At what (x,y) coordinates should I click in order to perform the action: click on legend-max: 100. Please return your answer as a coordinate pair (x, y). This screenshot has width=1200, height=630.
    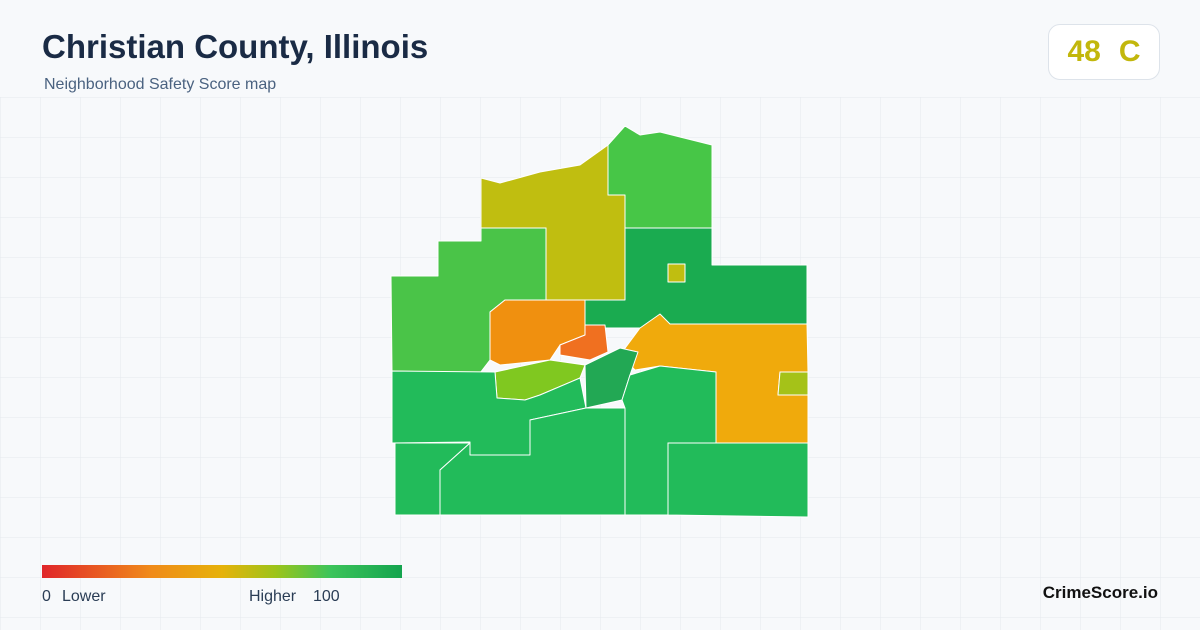
    Looking at the image, I should click on (326, 596).